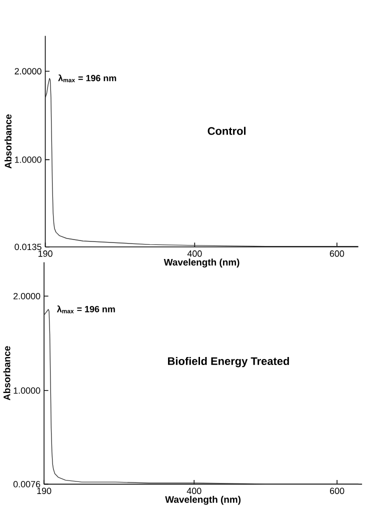 This screenshot has height=521, width=382. Describe the element at coordinates (26, 484) in the screenshot. I see `y-tick-label: 0.0076` at that location.